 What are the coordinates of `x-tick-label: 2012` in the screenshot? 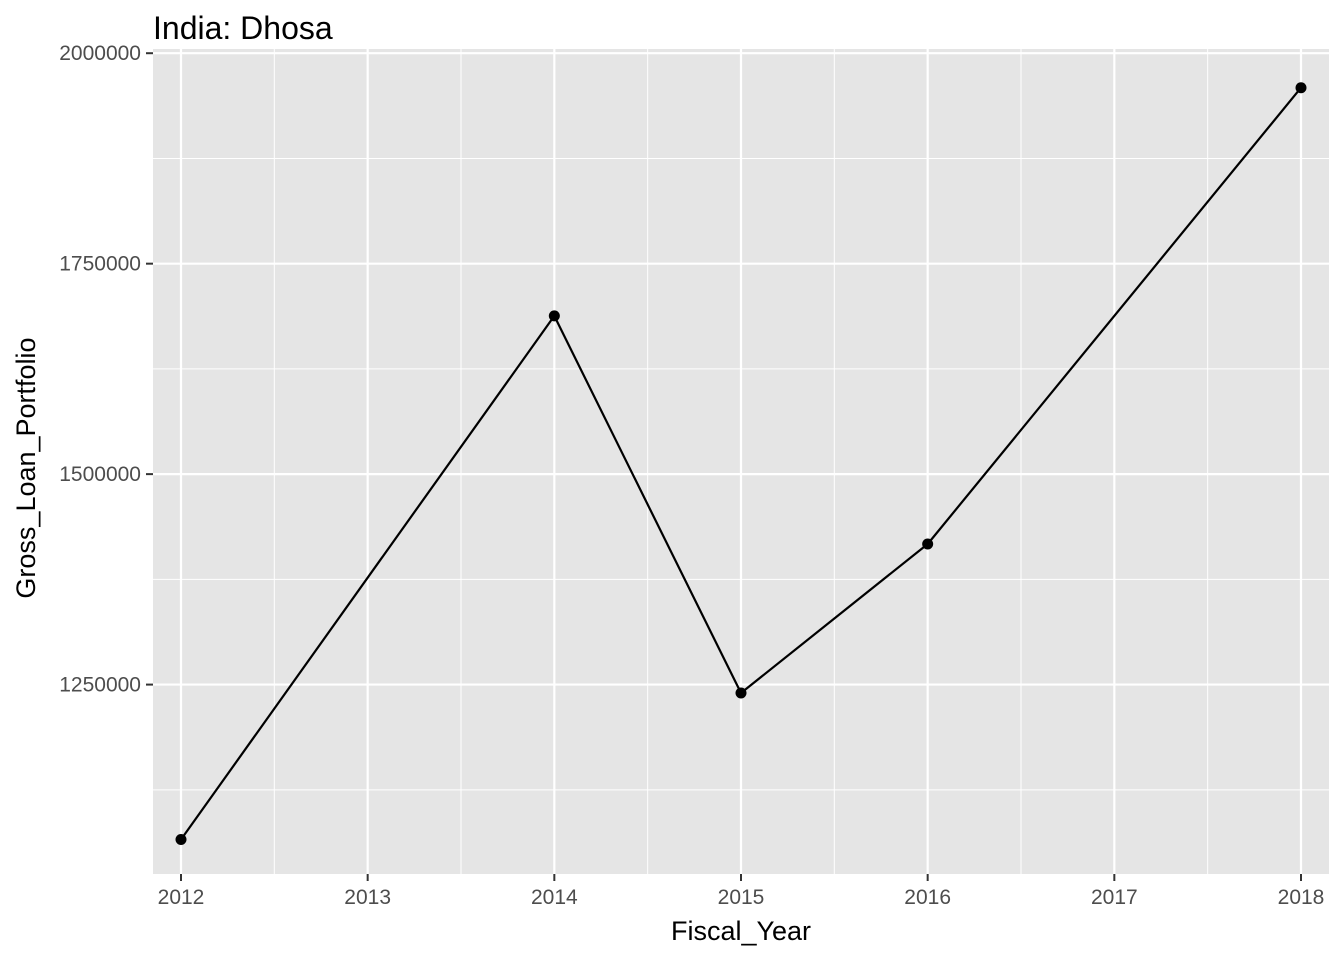 It's located at (181, 897).